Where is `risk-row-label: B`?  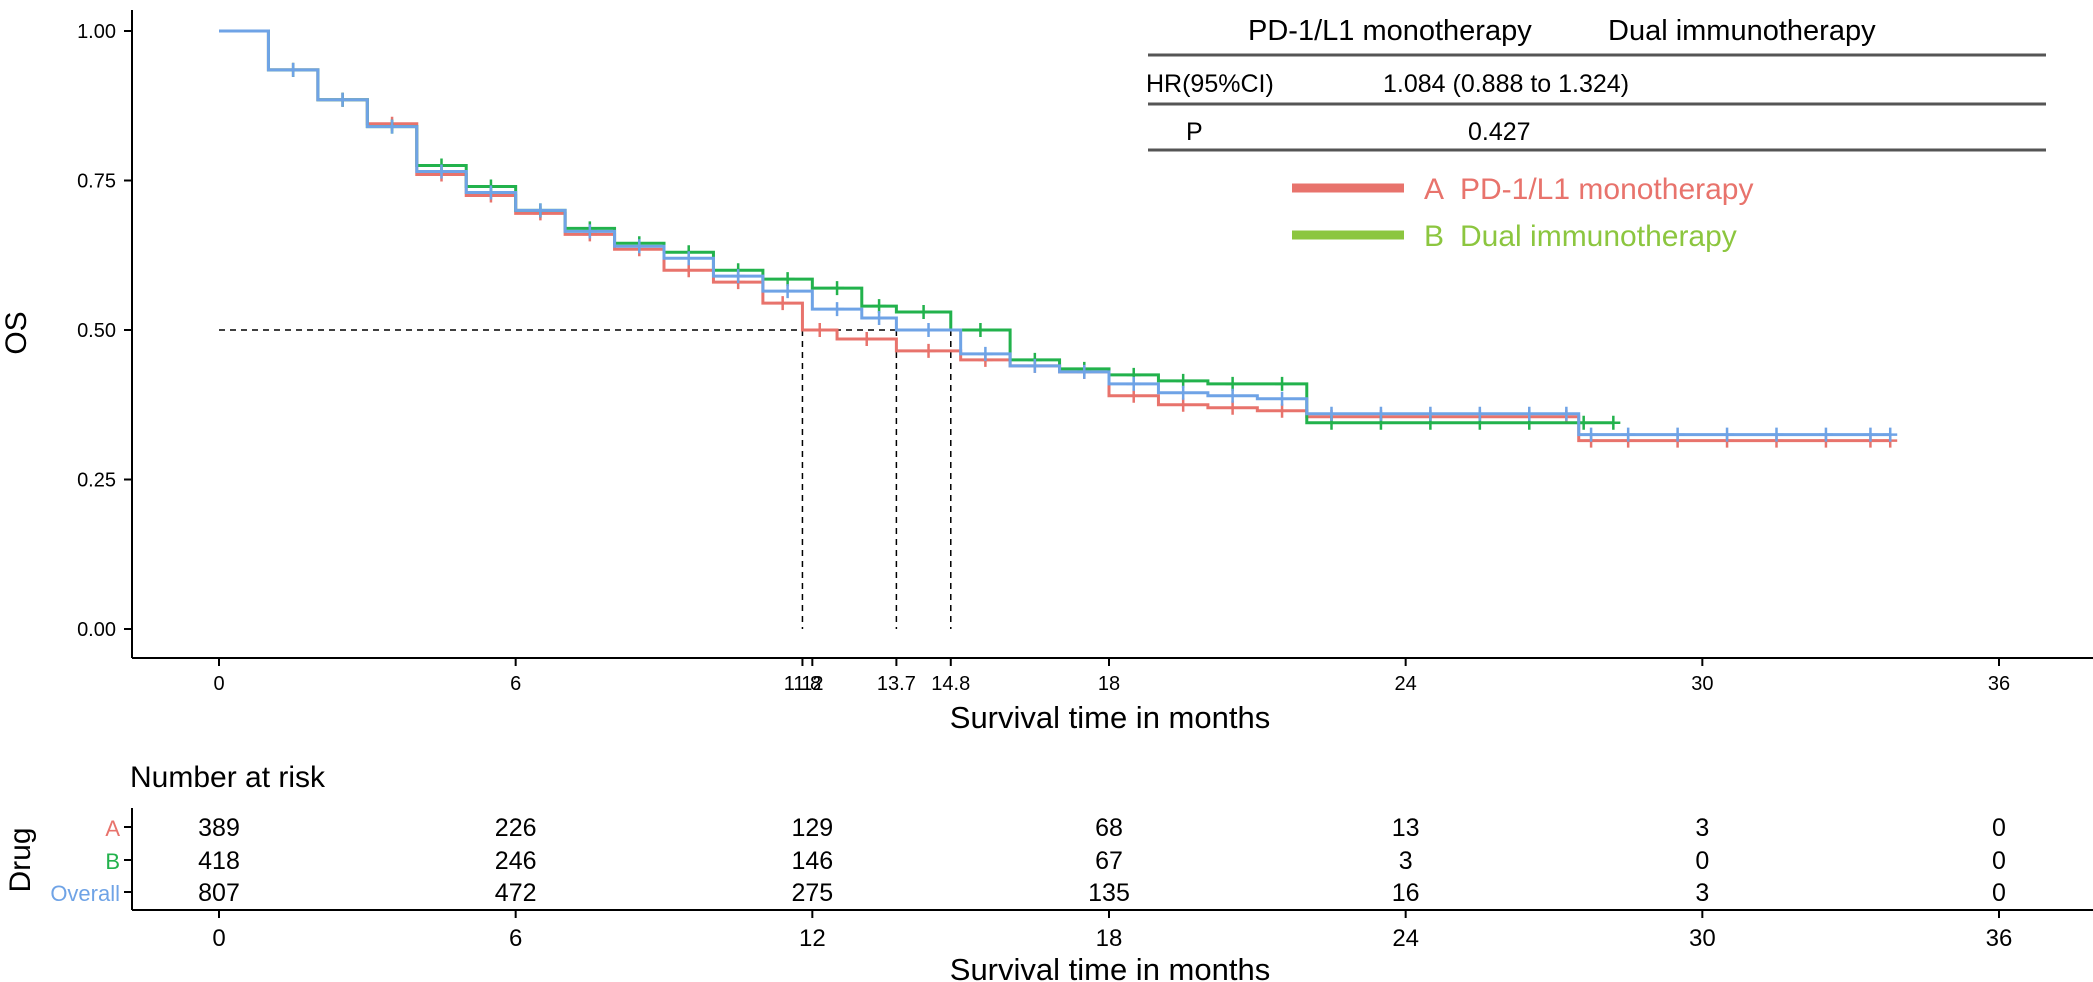
risk-row-label: B is located at coordinates (112, 861).